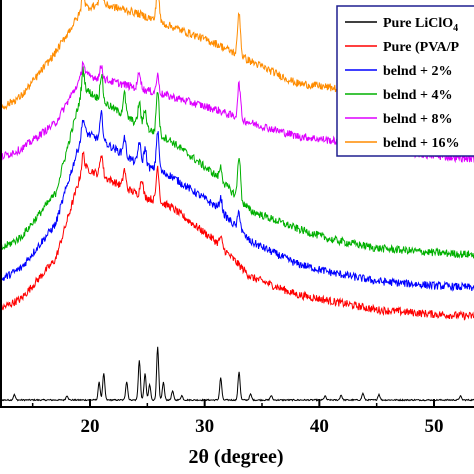 This screenshot has height=474, width=474. Describe the element at coordinates (235, 457) in the screenshot. I see `x-axis-title: 2θ (degree)` at that location.